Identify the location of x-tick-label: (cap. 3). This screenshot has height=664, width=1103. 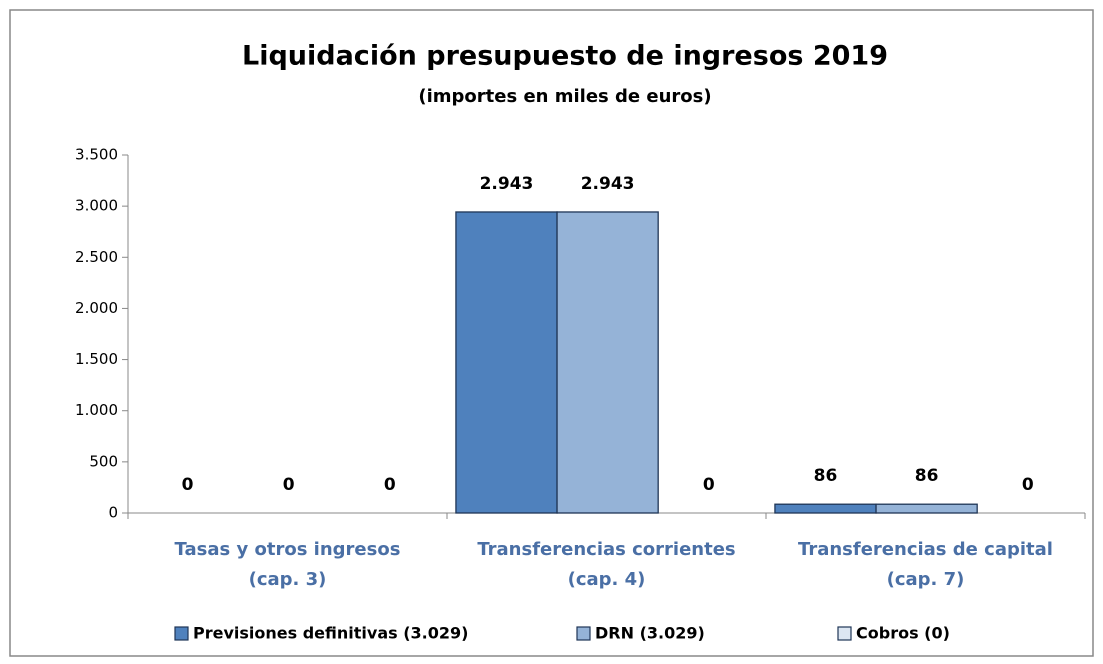
(288, 579).